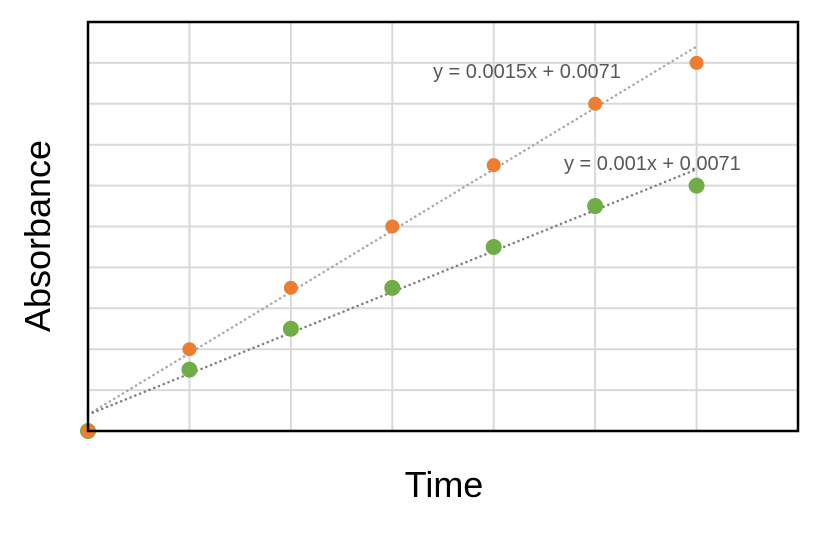  What do you see at coordinates (444, 484) in the screenshot?
I see `x-axis-title: Time` at bounding box center [444, 484].